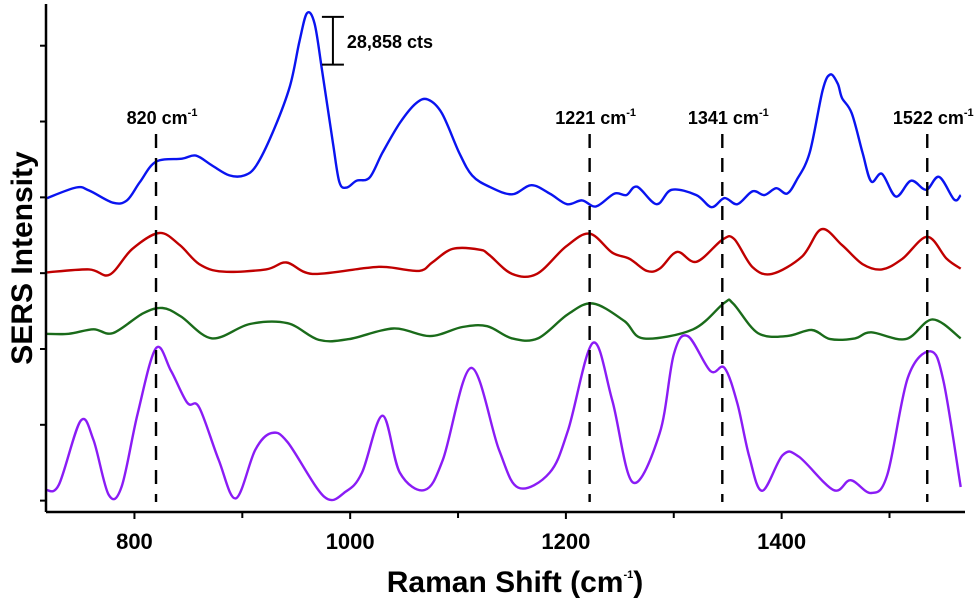 The width and height of the screenshot is (980, 608). I want to click on peak-marker-label: 1522 cm-1, so click(933, 117).